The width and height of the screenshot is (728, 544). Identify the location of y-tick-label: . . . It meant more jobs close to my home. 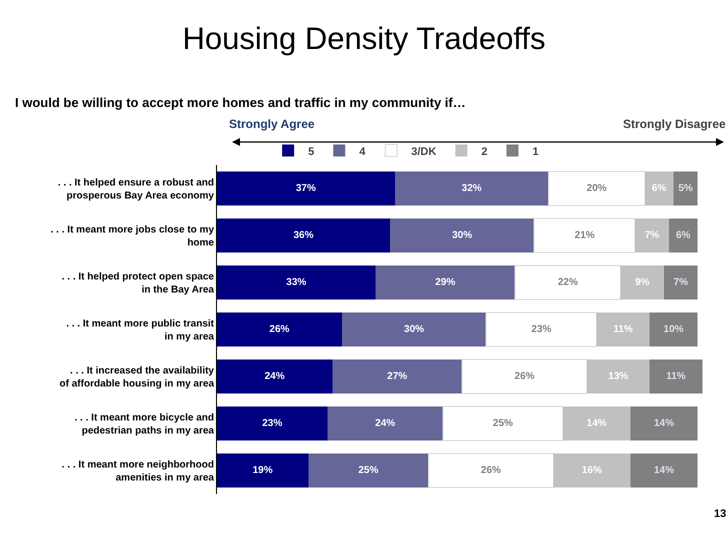
(132, 236).